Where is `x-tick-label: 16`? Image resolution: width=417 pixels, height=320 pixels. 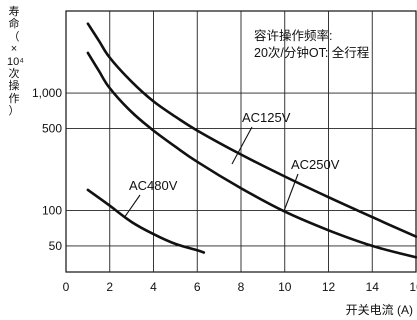 x-tick-label: 16 is located at coordinates (413, 287).